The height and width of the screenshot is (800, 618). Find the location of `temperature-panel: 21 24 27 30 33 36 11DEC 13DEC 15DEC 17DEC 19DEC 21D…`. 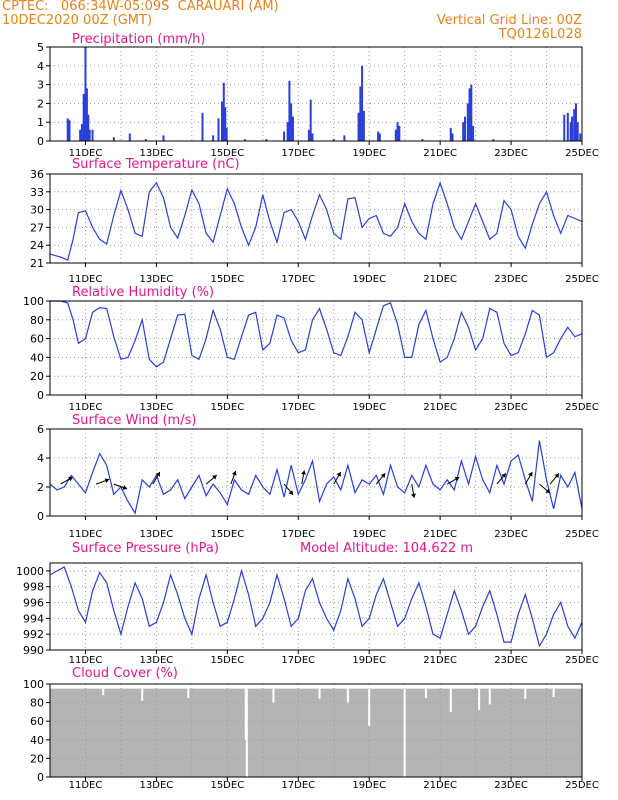

temperature-panel: 21 24 27 30 33 36 11DEC 13DEC 15DEC 17DEC 19DEC 21D… is located at coordinates (314, 221).